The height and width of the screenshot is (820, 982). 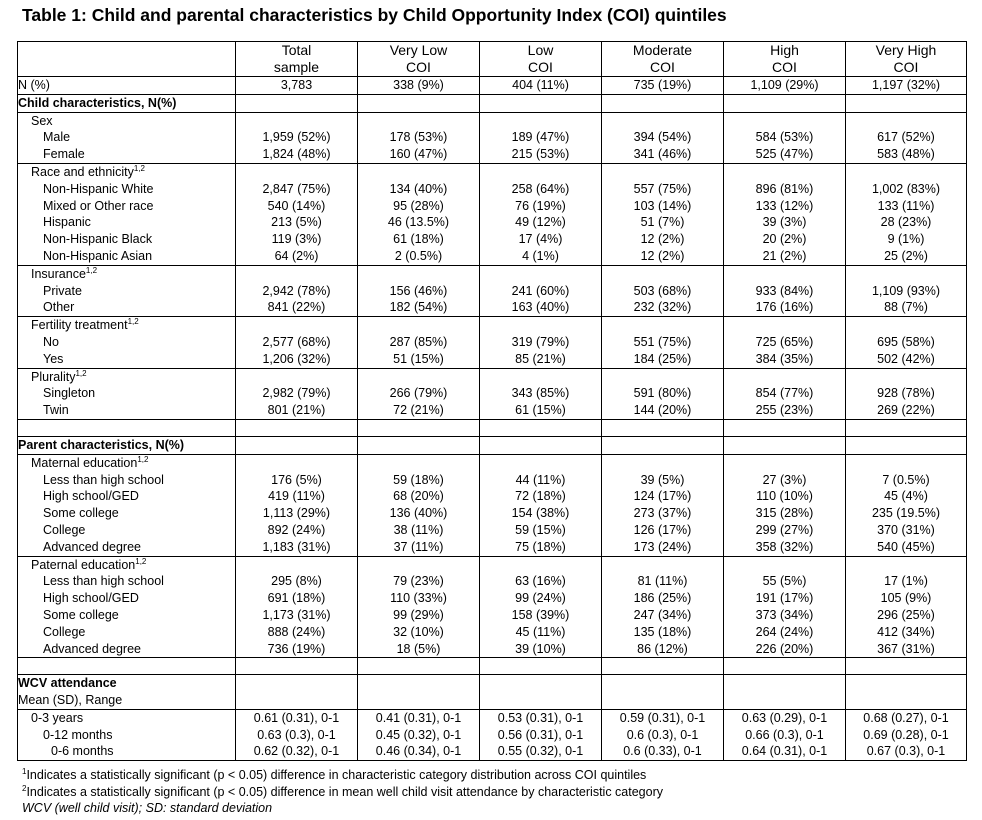 I want to click on wcv-row-label-text: 0-3 years, so click(x=57, y=717).